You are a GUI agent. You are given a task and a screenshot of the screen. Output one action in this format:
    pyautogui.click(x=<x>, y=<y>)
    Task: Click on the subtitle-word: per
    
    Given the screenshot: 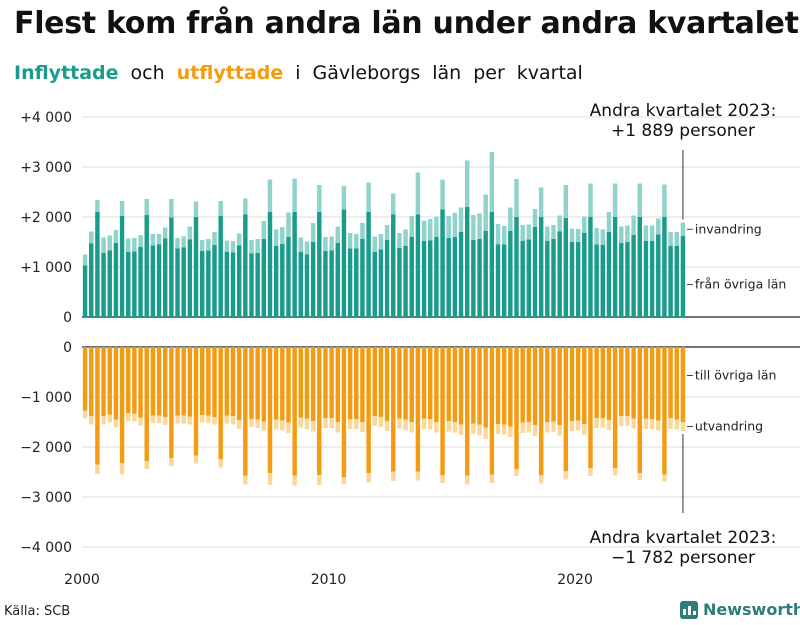 What is the action you would take?
    pyautogui.click(x=489, y=73)
    